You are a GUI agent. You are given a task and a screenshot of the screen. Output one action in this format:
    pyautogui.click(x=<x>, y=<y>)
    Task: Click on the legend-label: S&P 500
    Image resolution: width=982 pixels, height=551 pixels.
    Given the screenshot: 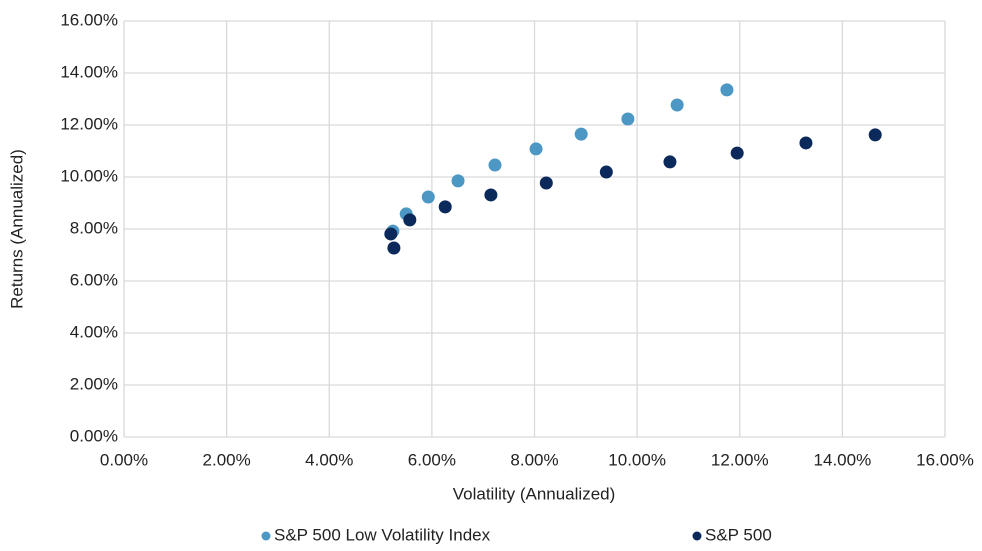 What is the action you would take?
    pyautogui.click(x=738, y=534)
    